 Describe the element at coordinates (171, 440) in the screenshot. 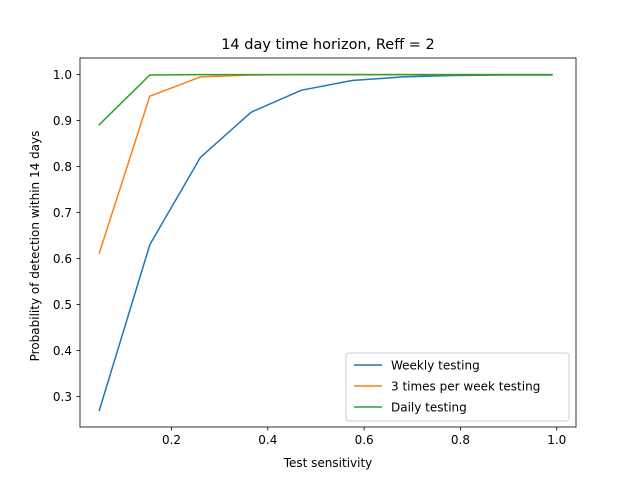

I see `x-tick-label: 0.2` at that location.